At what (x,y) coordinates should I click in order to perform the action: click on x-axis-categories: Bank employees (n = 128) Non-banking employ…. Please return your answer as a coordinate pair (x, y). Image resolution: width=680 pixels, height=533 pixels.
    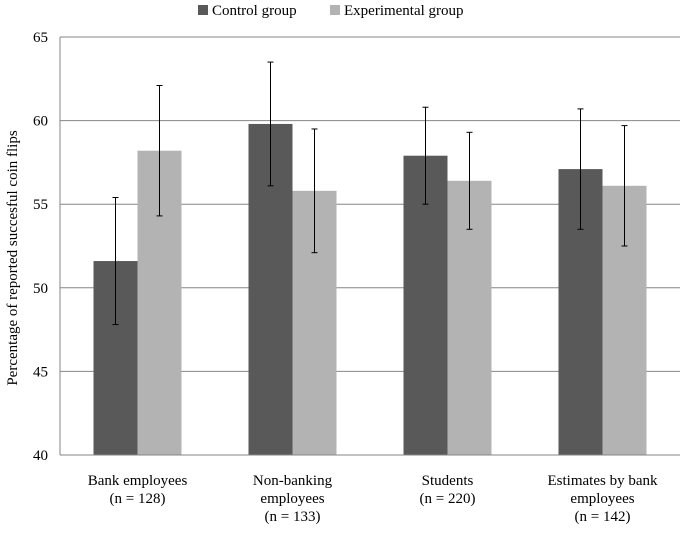
    Looking at the image, I should click on (373, 499).